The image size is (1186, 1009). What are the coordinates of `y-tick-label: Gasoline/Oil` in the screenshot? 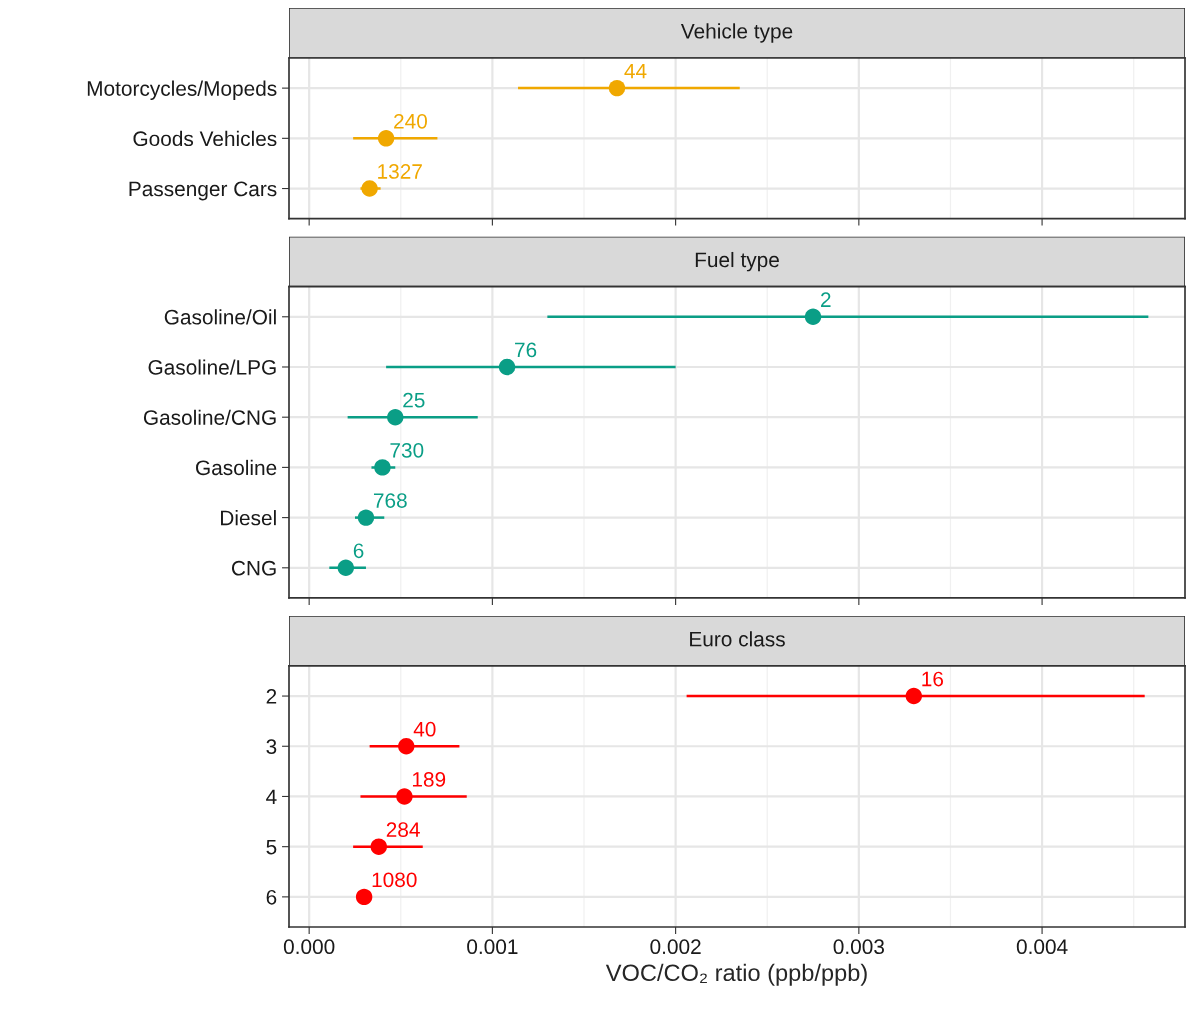 It's located at (220, 317).